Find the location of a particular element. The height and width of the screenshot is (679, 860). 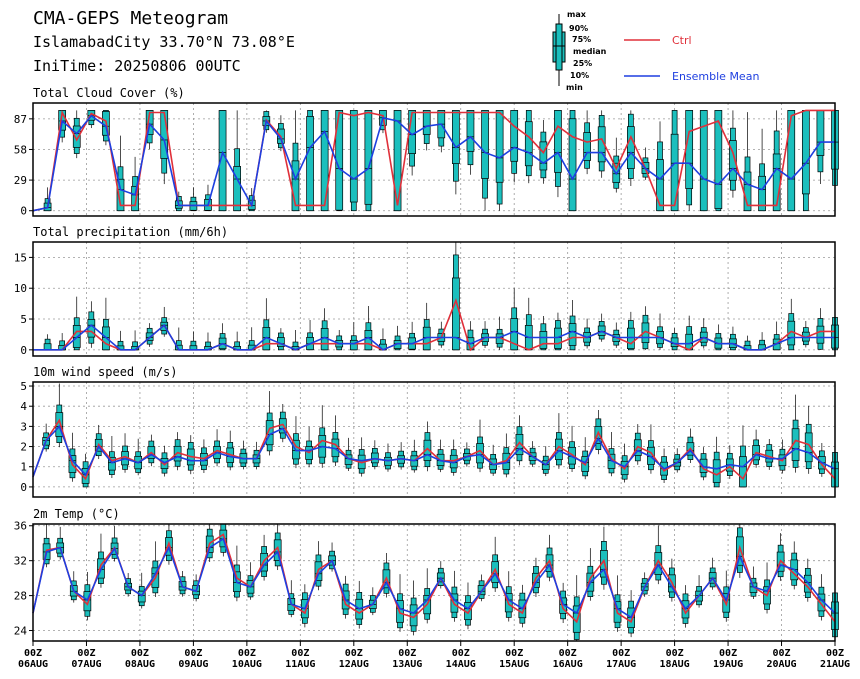

panel-title: 2m Temp (°C) is located at coordinates (76, 514).